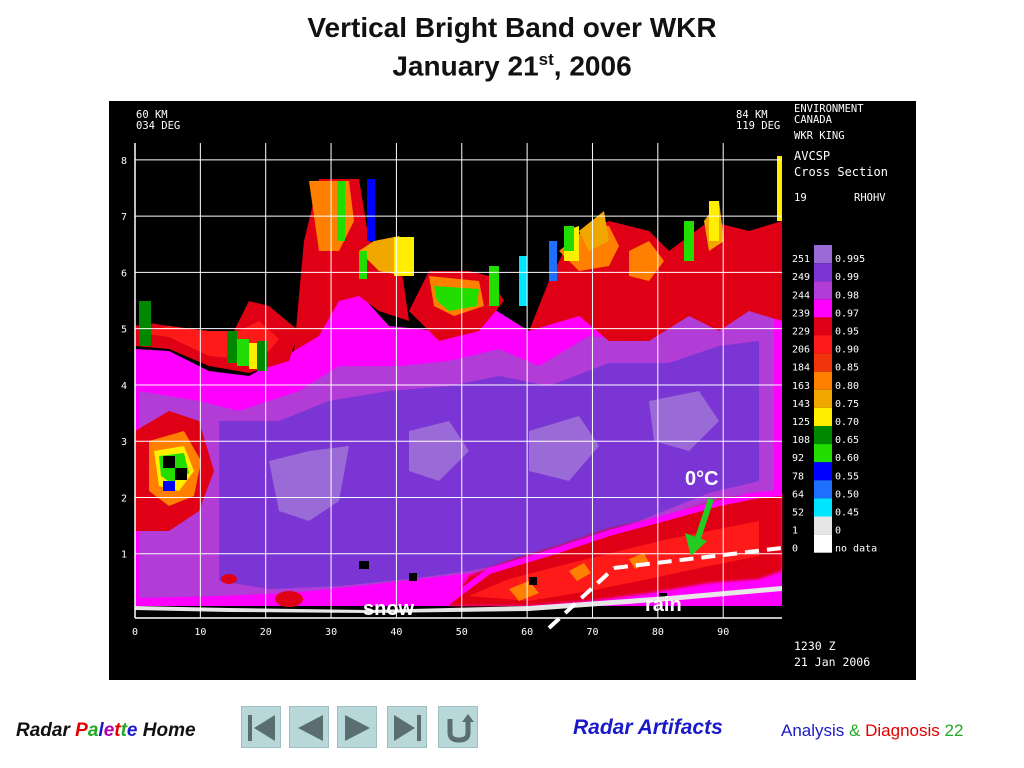  What do you see at coordinates (723, 632) in the screenshot?
I see `x-tick-label: 90` at bounding box center [723, 632].